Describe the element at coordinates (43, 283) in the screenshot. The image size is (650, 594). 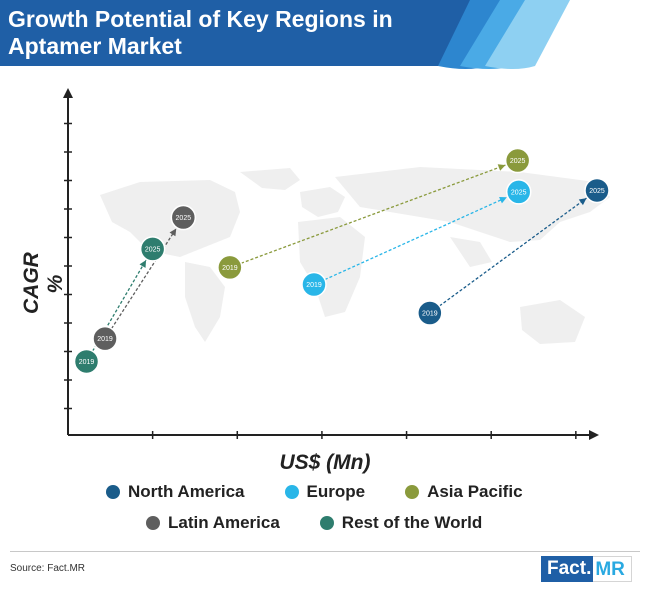
I see `y-axis-label: CAGR %` at that location.